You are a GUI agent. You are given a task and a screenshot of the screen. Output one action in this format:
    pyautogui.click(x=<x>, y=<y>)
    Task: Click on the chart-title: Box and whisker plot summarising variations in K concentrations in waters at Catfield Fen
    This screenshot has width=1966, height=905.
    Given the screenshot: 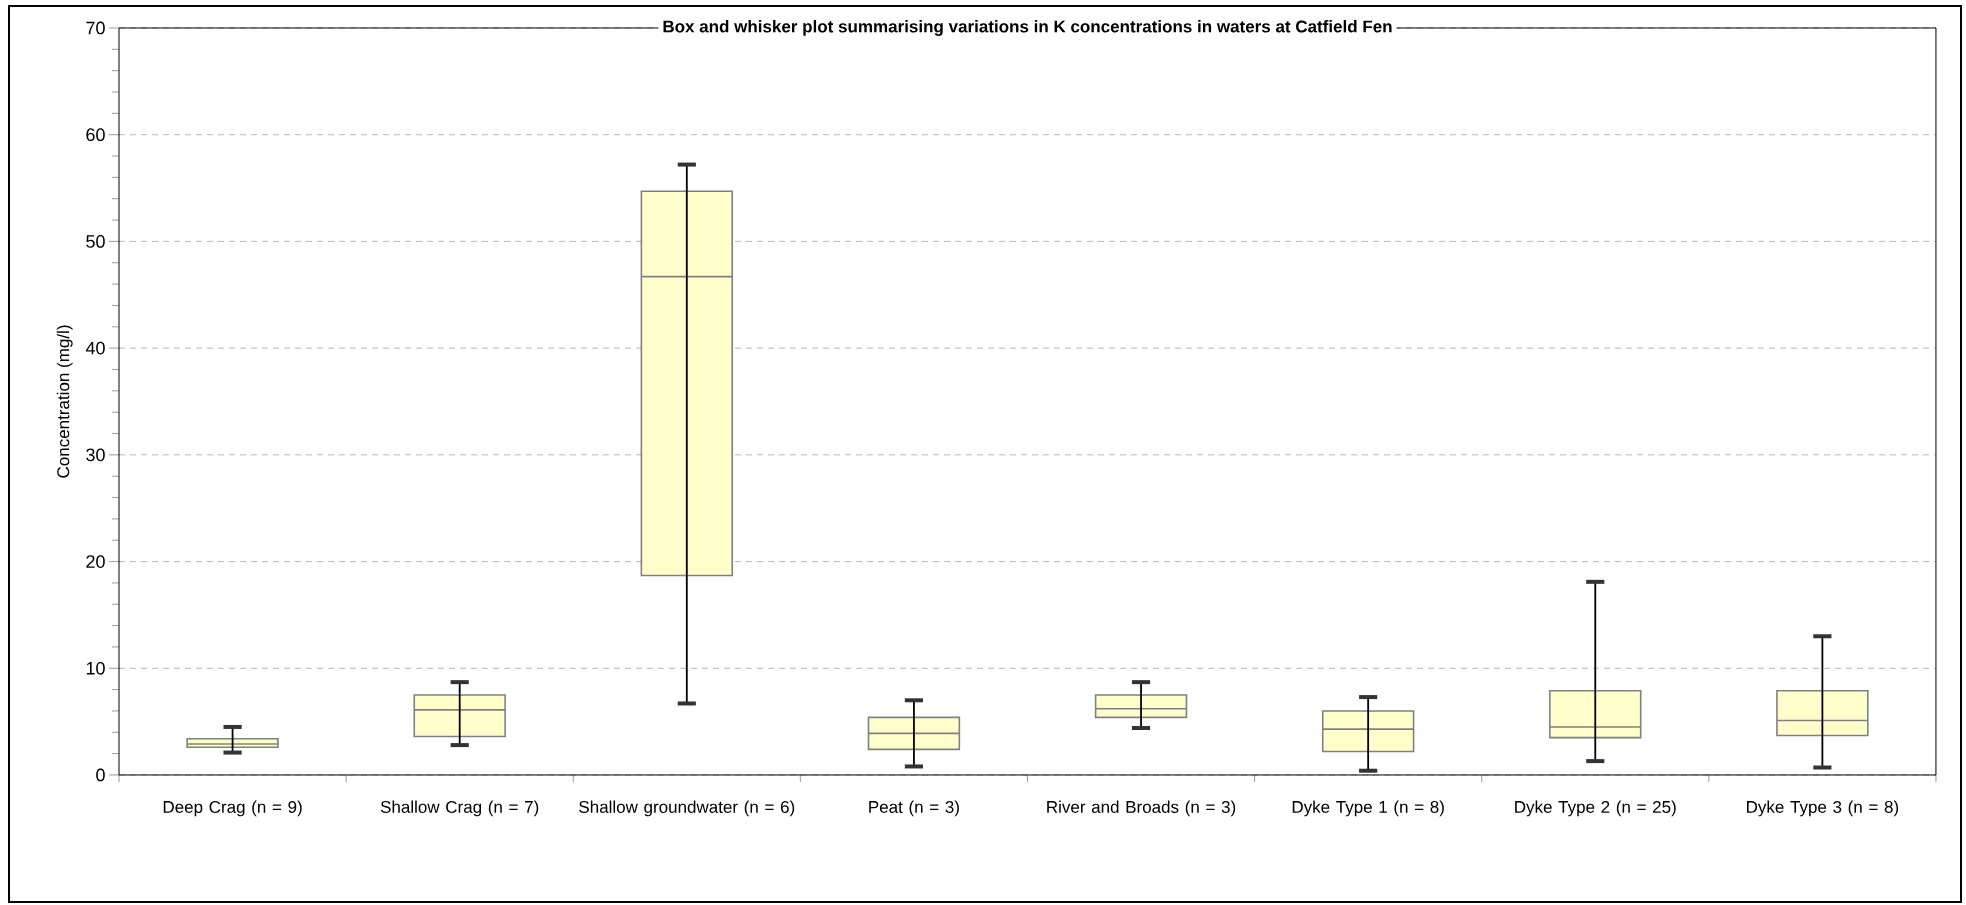 What is the action you would take?
    pyautogui.click(x=1027, y=28)
    